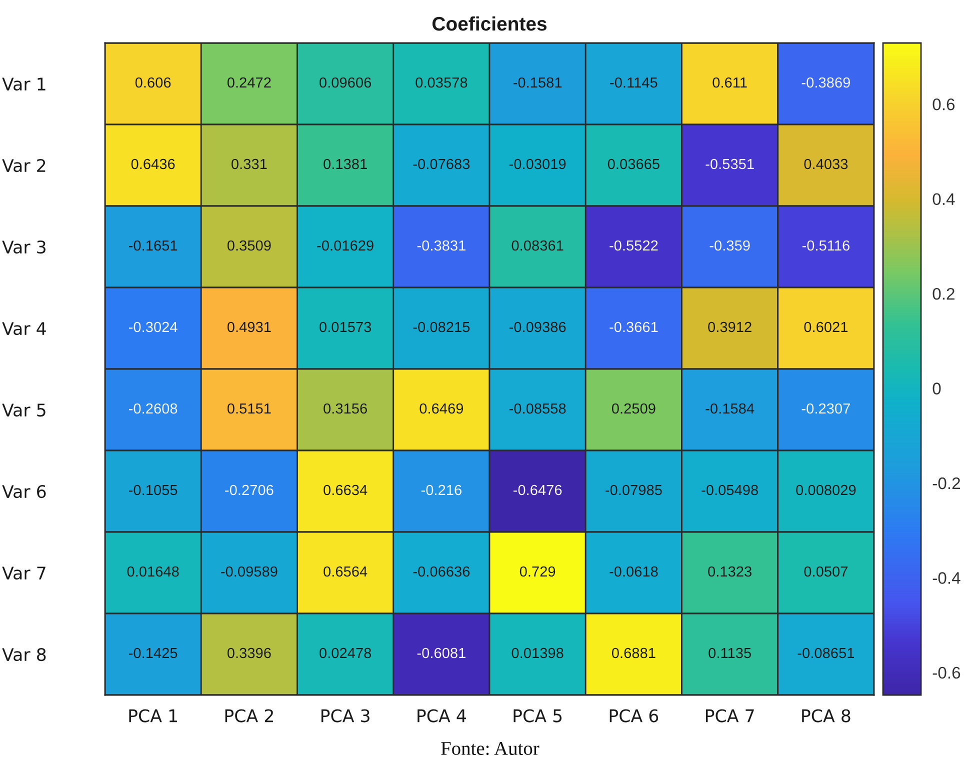 This screenshot has height=767, width=976. I want to click on data-label: 0.02478, so click(346, 653).